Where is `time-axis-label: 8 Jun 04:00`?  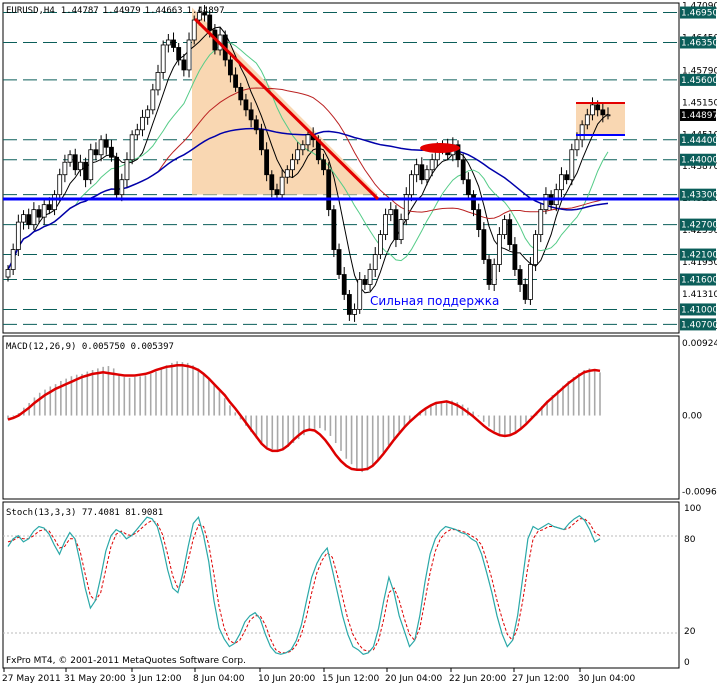
time-axis-label: 8 Jun 04:00 is located at coordinates (219, 679).